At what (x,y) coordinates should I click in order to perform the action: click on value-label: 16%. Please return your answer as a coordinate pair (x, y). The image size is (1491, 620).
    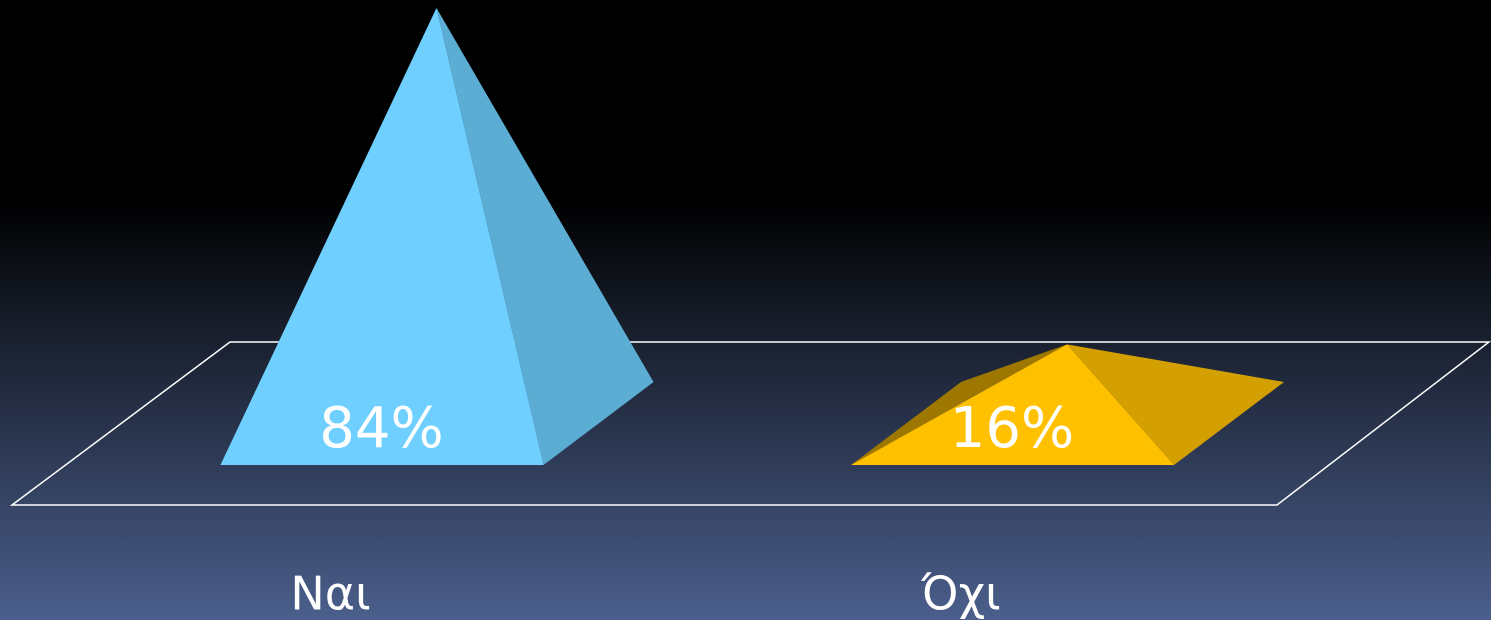
    Looking at the image, I should click on (1012, 428).